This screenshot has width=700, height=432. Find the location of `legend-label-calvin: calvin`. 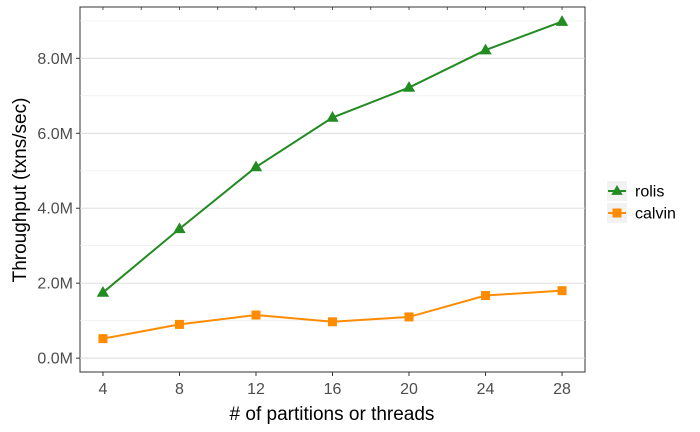

legend-label-calvin: calvin is located at coordinates (655, 214).